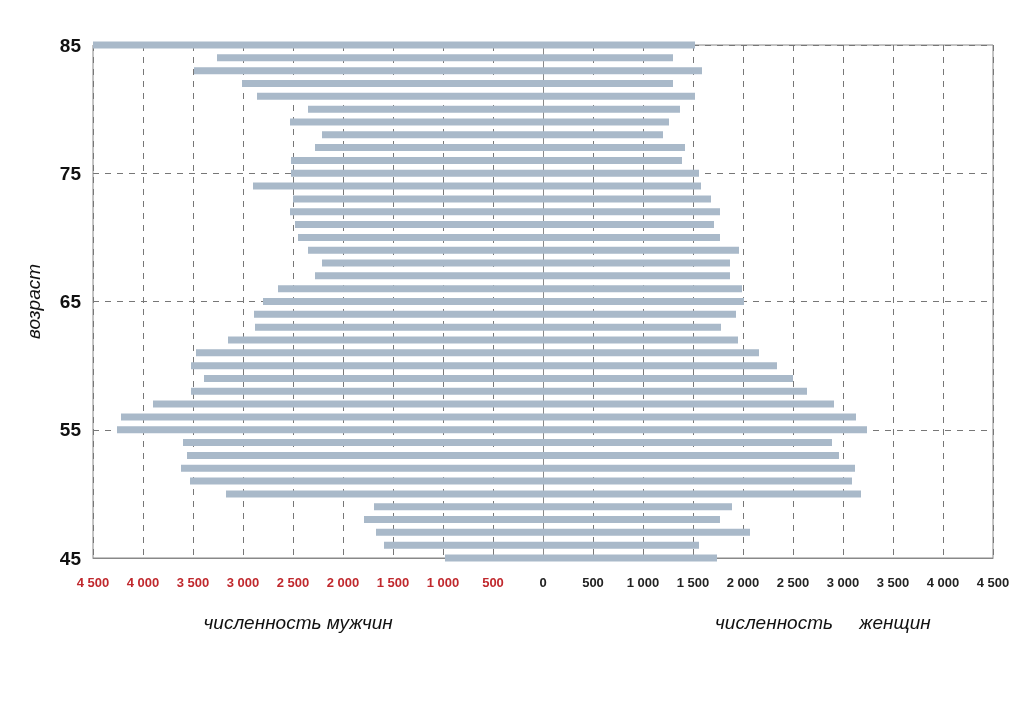 Image resolution: width=1018 pixels, height=713 pixels. I want to click on y-tick-label: 65, so click(70, 301).